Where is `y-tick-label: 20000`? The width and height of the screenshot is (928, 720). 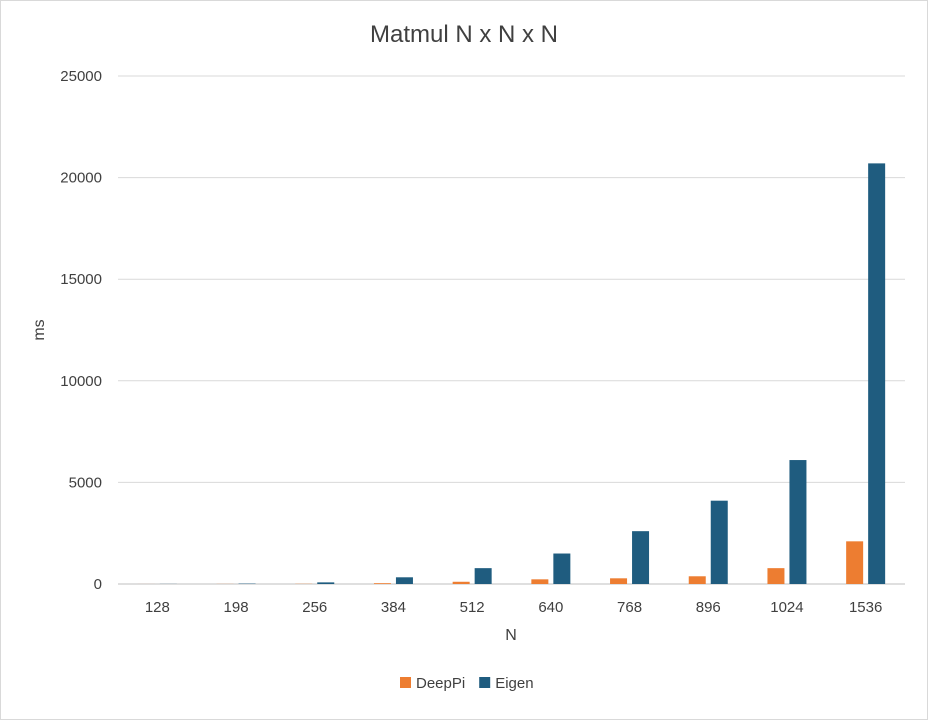
y-tick-label: 20000 is located at coordinates (81, 178).